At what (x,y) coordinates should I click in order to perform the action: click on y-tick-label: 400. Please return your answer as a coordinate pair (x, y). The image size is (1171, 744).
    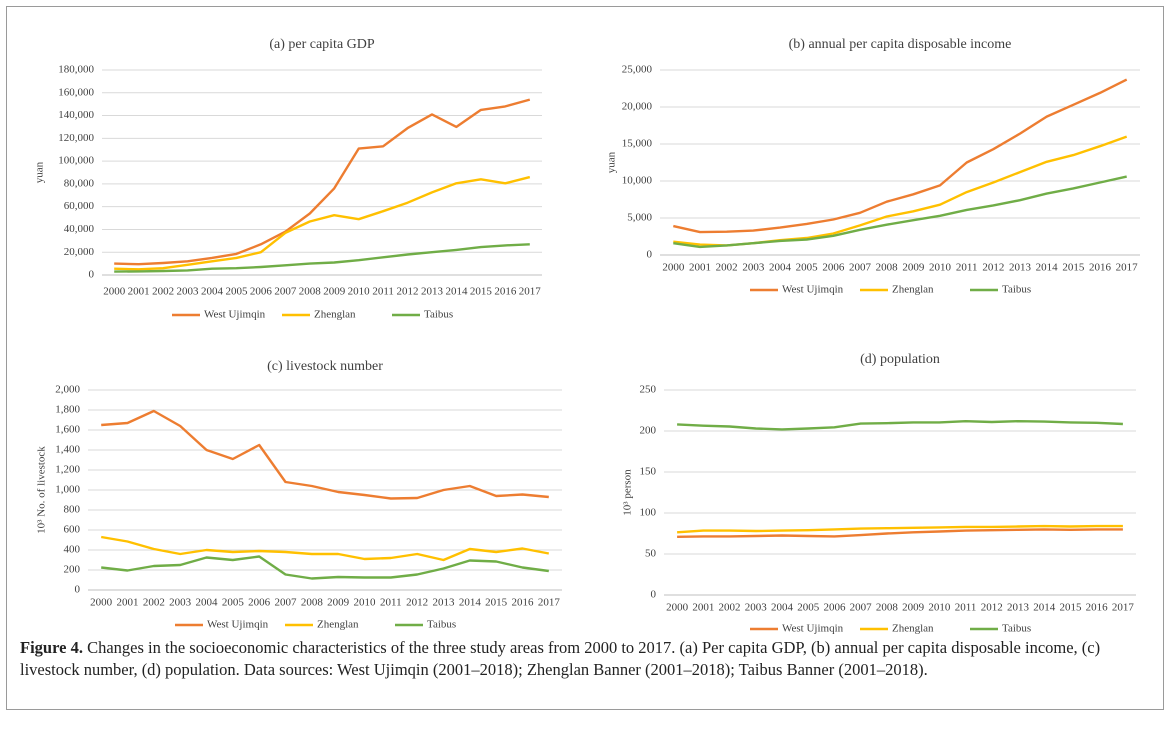
    Looking at the image, I should click on (72, 550).